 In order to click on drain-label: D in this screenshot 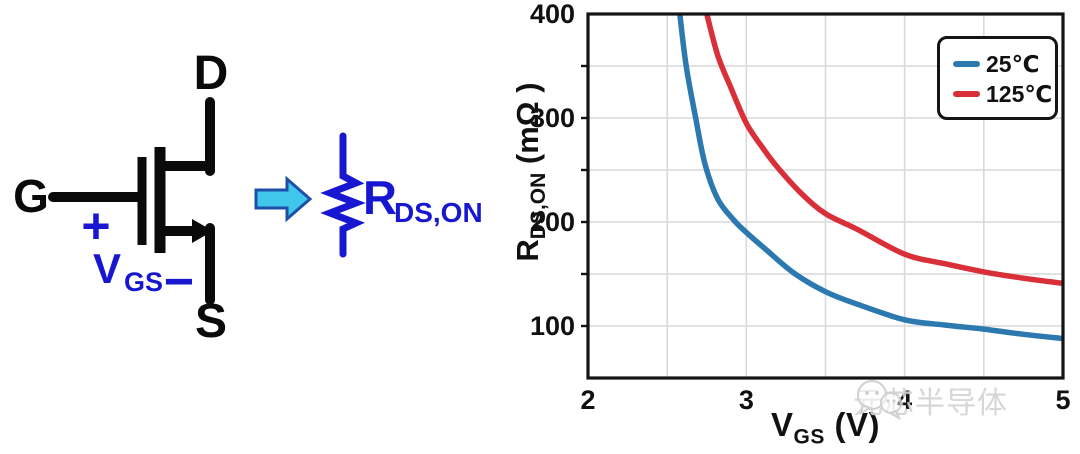, I will do `click(211, 73)`.